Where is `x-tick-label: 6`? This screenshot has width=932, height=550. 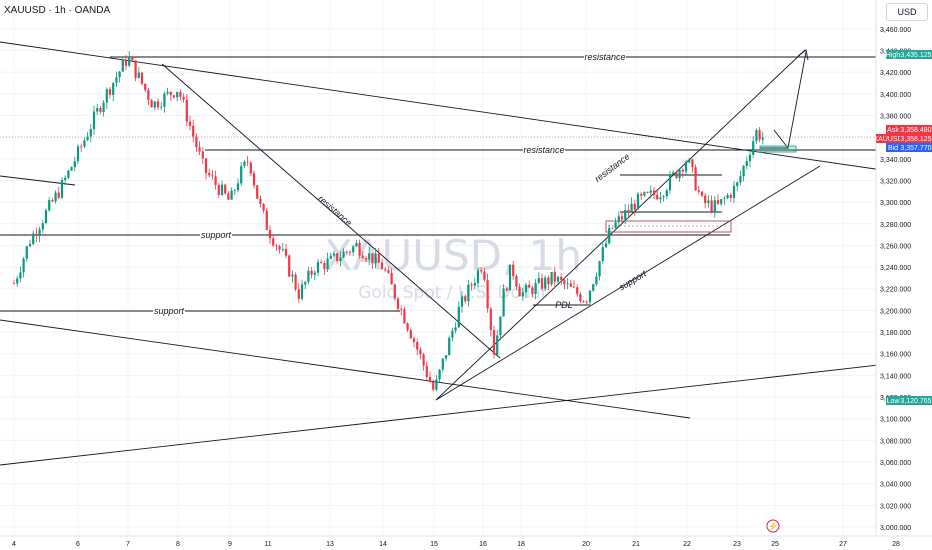 x-tick-label: 6 is located at coordinates (78, 544).